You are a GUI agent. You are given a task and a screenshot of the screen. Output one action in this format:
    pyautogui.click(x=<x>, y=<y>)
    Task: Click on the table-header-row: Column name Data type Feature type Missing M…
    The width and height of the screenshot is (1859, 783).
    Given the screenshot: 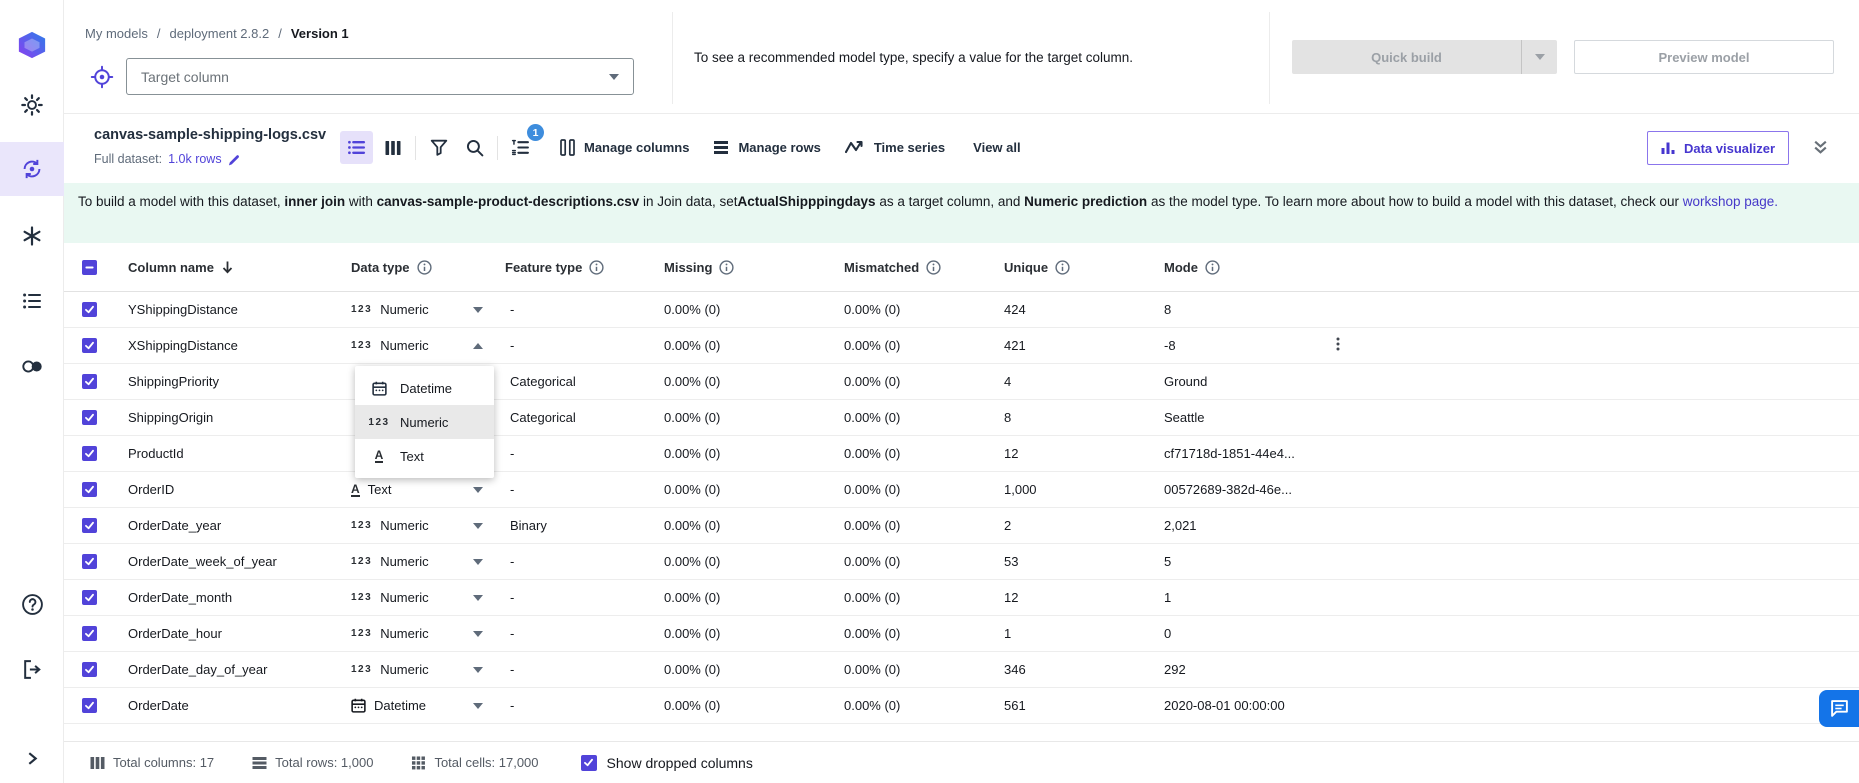 What is the action you would take?
    pyautogui.click(x=961, y=267)
    